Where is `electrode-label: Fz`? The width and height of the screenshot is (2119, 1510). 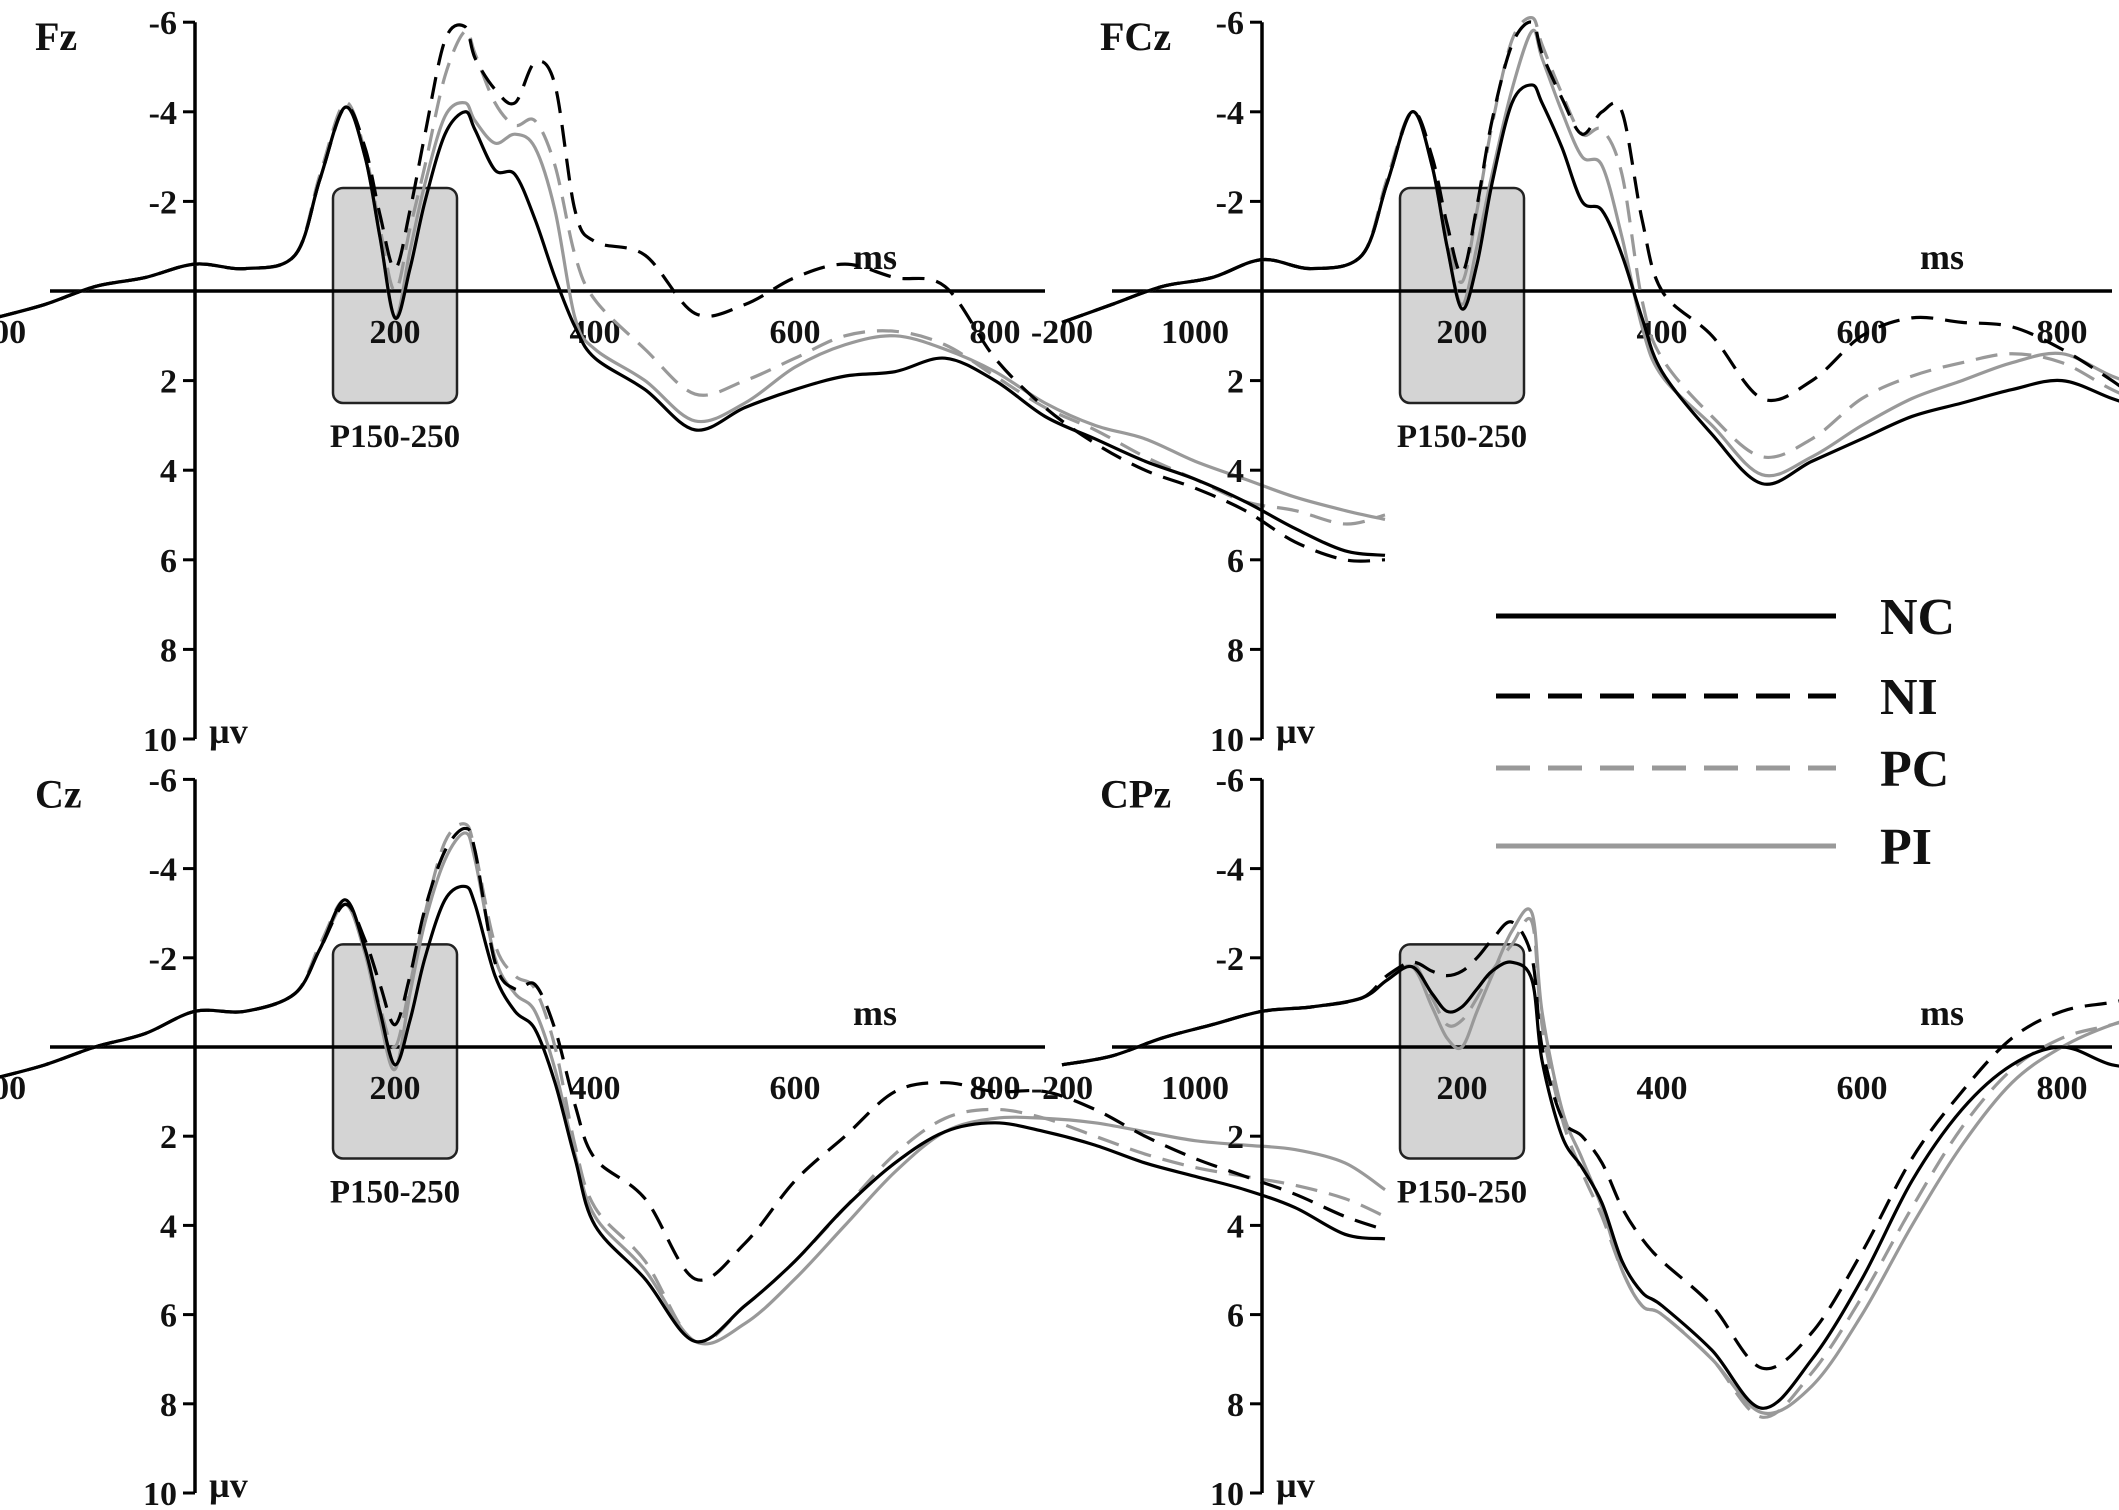
electrode-label: Fz is located at coordinates (56, 36).